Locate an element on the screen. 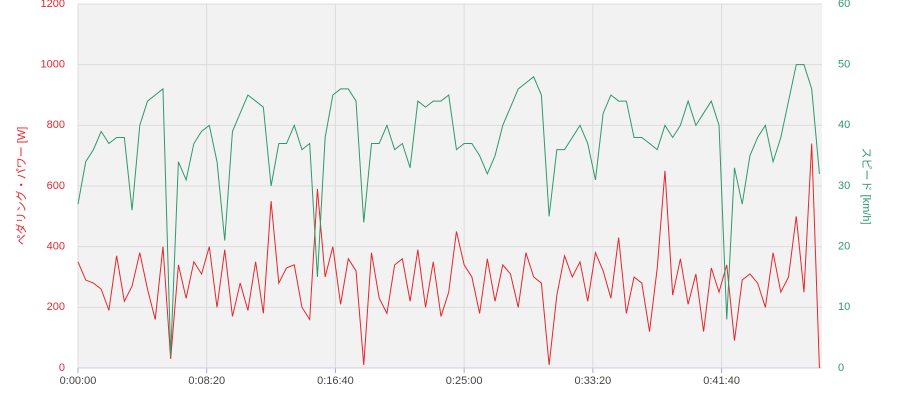 The width and height of the screenshot is (903, 406). y2-axis-label: スピード [km/h] is located at coordinates (866, 185).